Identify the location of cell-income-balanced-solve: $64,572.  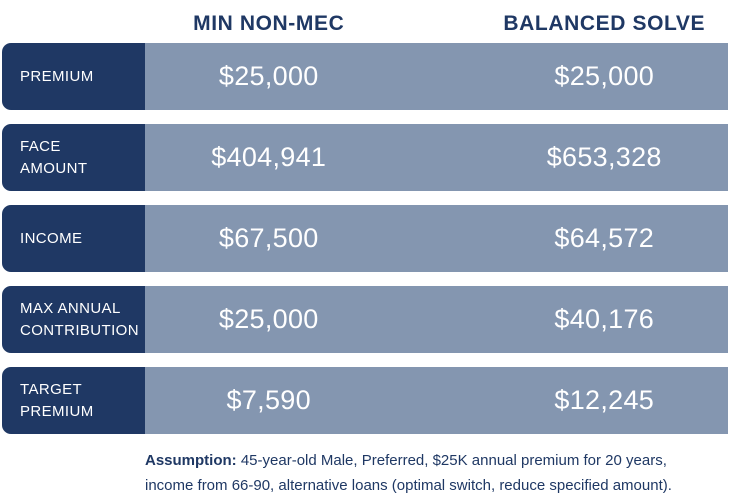
(583, 238).